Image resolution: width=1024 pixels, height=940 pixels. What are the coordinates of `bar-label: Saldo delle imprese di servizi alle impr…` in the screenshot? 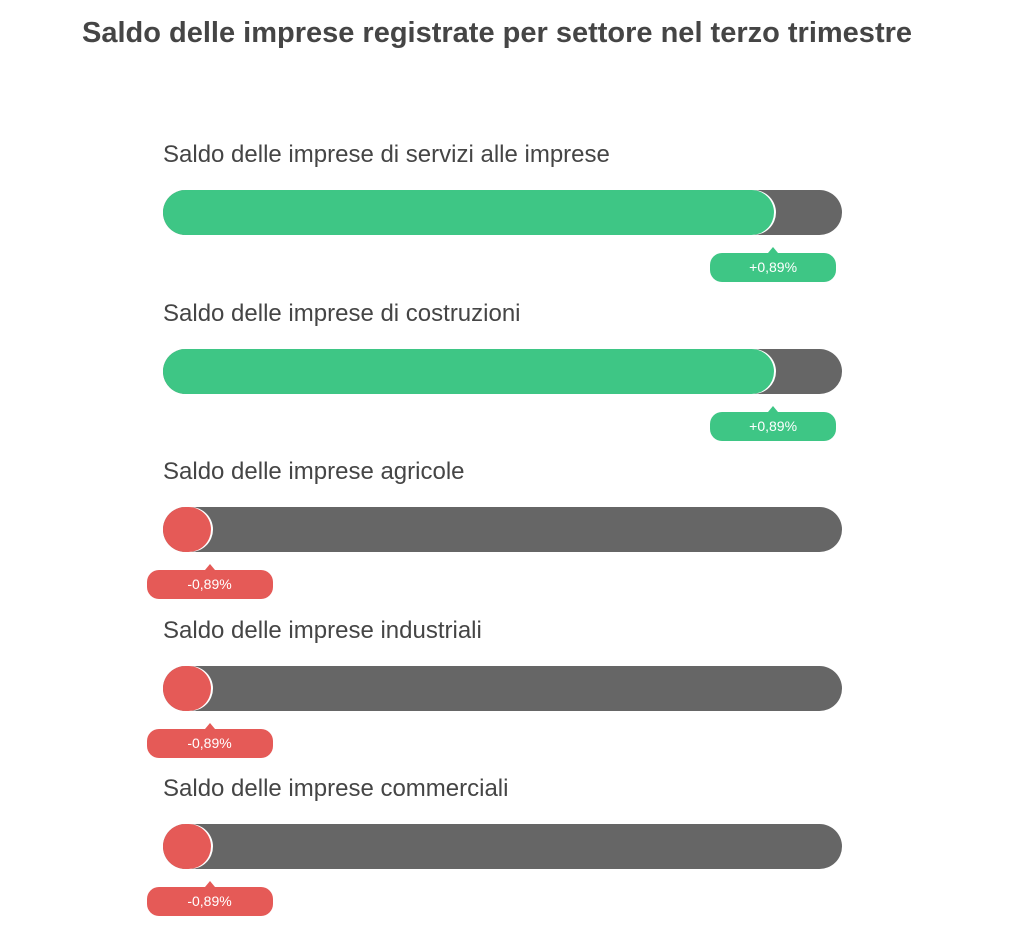 It's located at (386, 154).